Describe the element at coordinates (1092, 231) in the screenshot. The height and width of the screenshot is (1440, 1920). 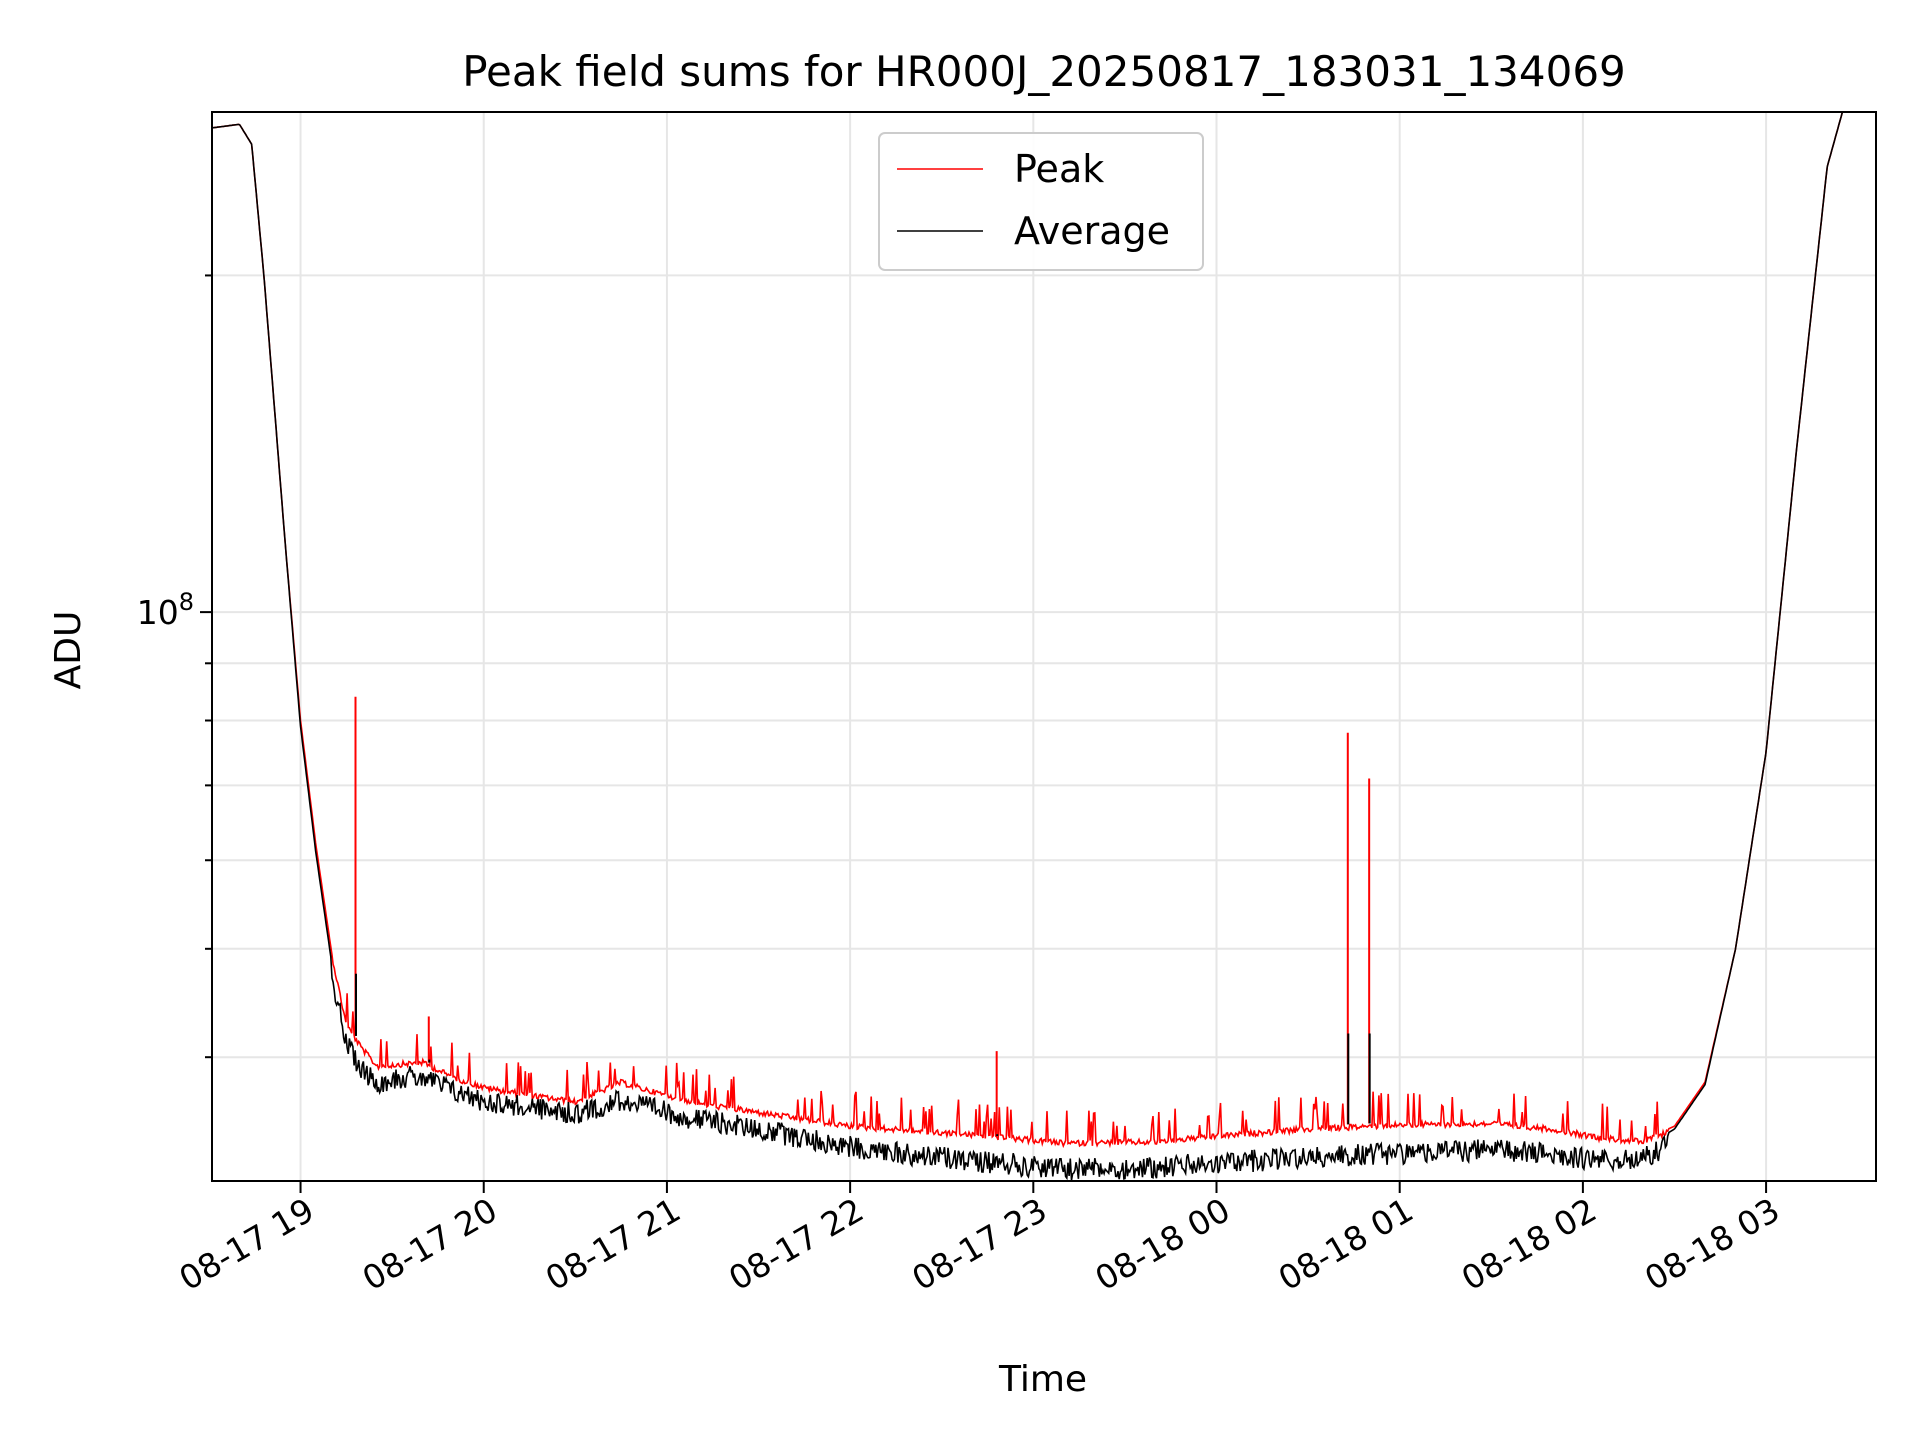
I see `legend-label-average: Average` at that location.